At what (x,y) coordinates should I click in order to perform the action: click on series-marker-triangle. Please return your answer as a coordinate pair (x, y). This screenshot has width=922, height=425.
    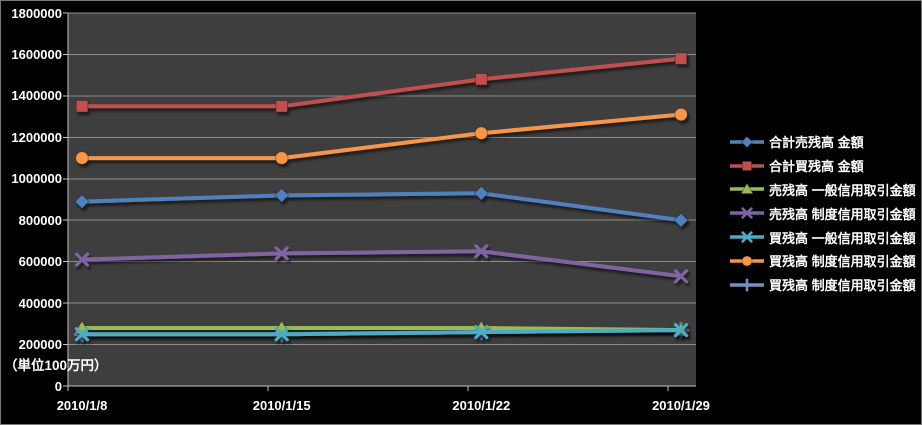
    Looking at the image, I should click on (747, 188).